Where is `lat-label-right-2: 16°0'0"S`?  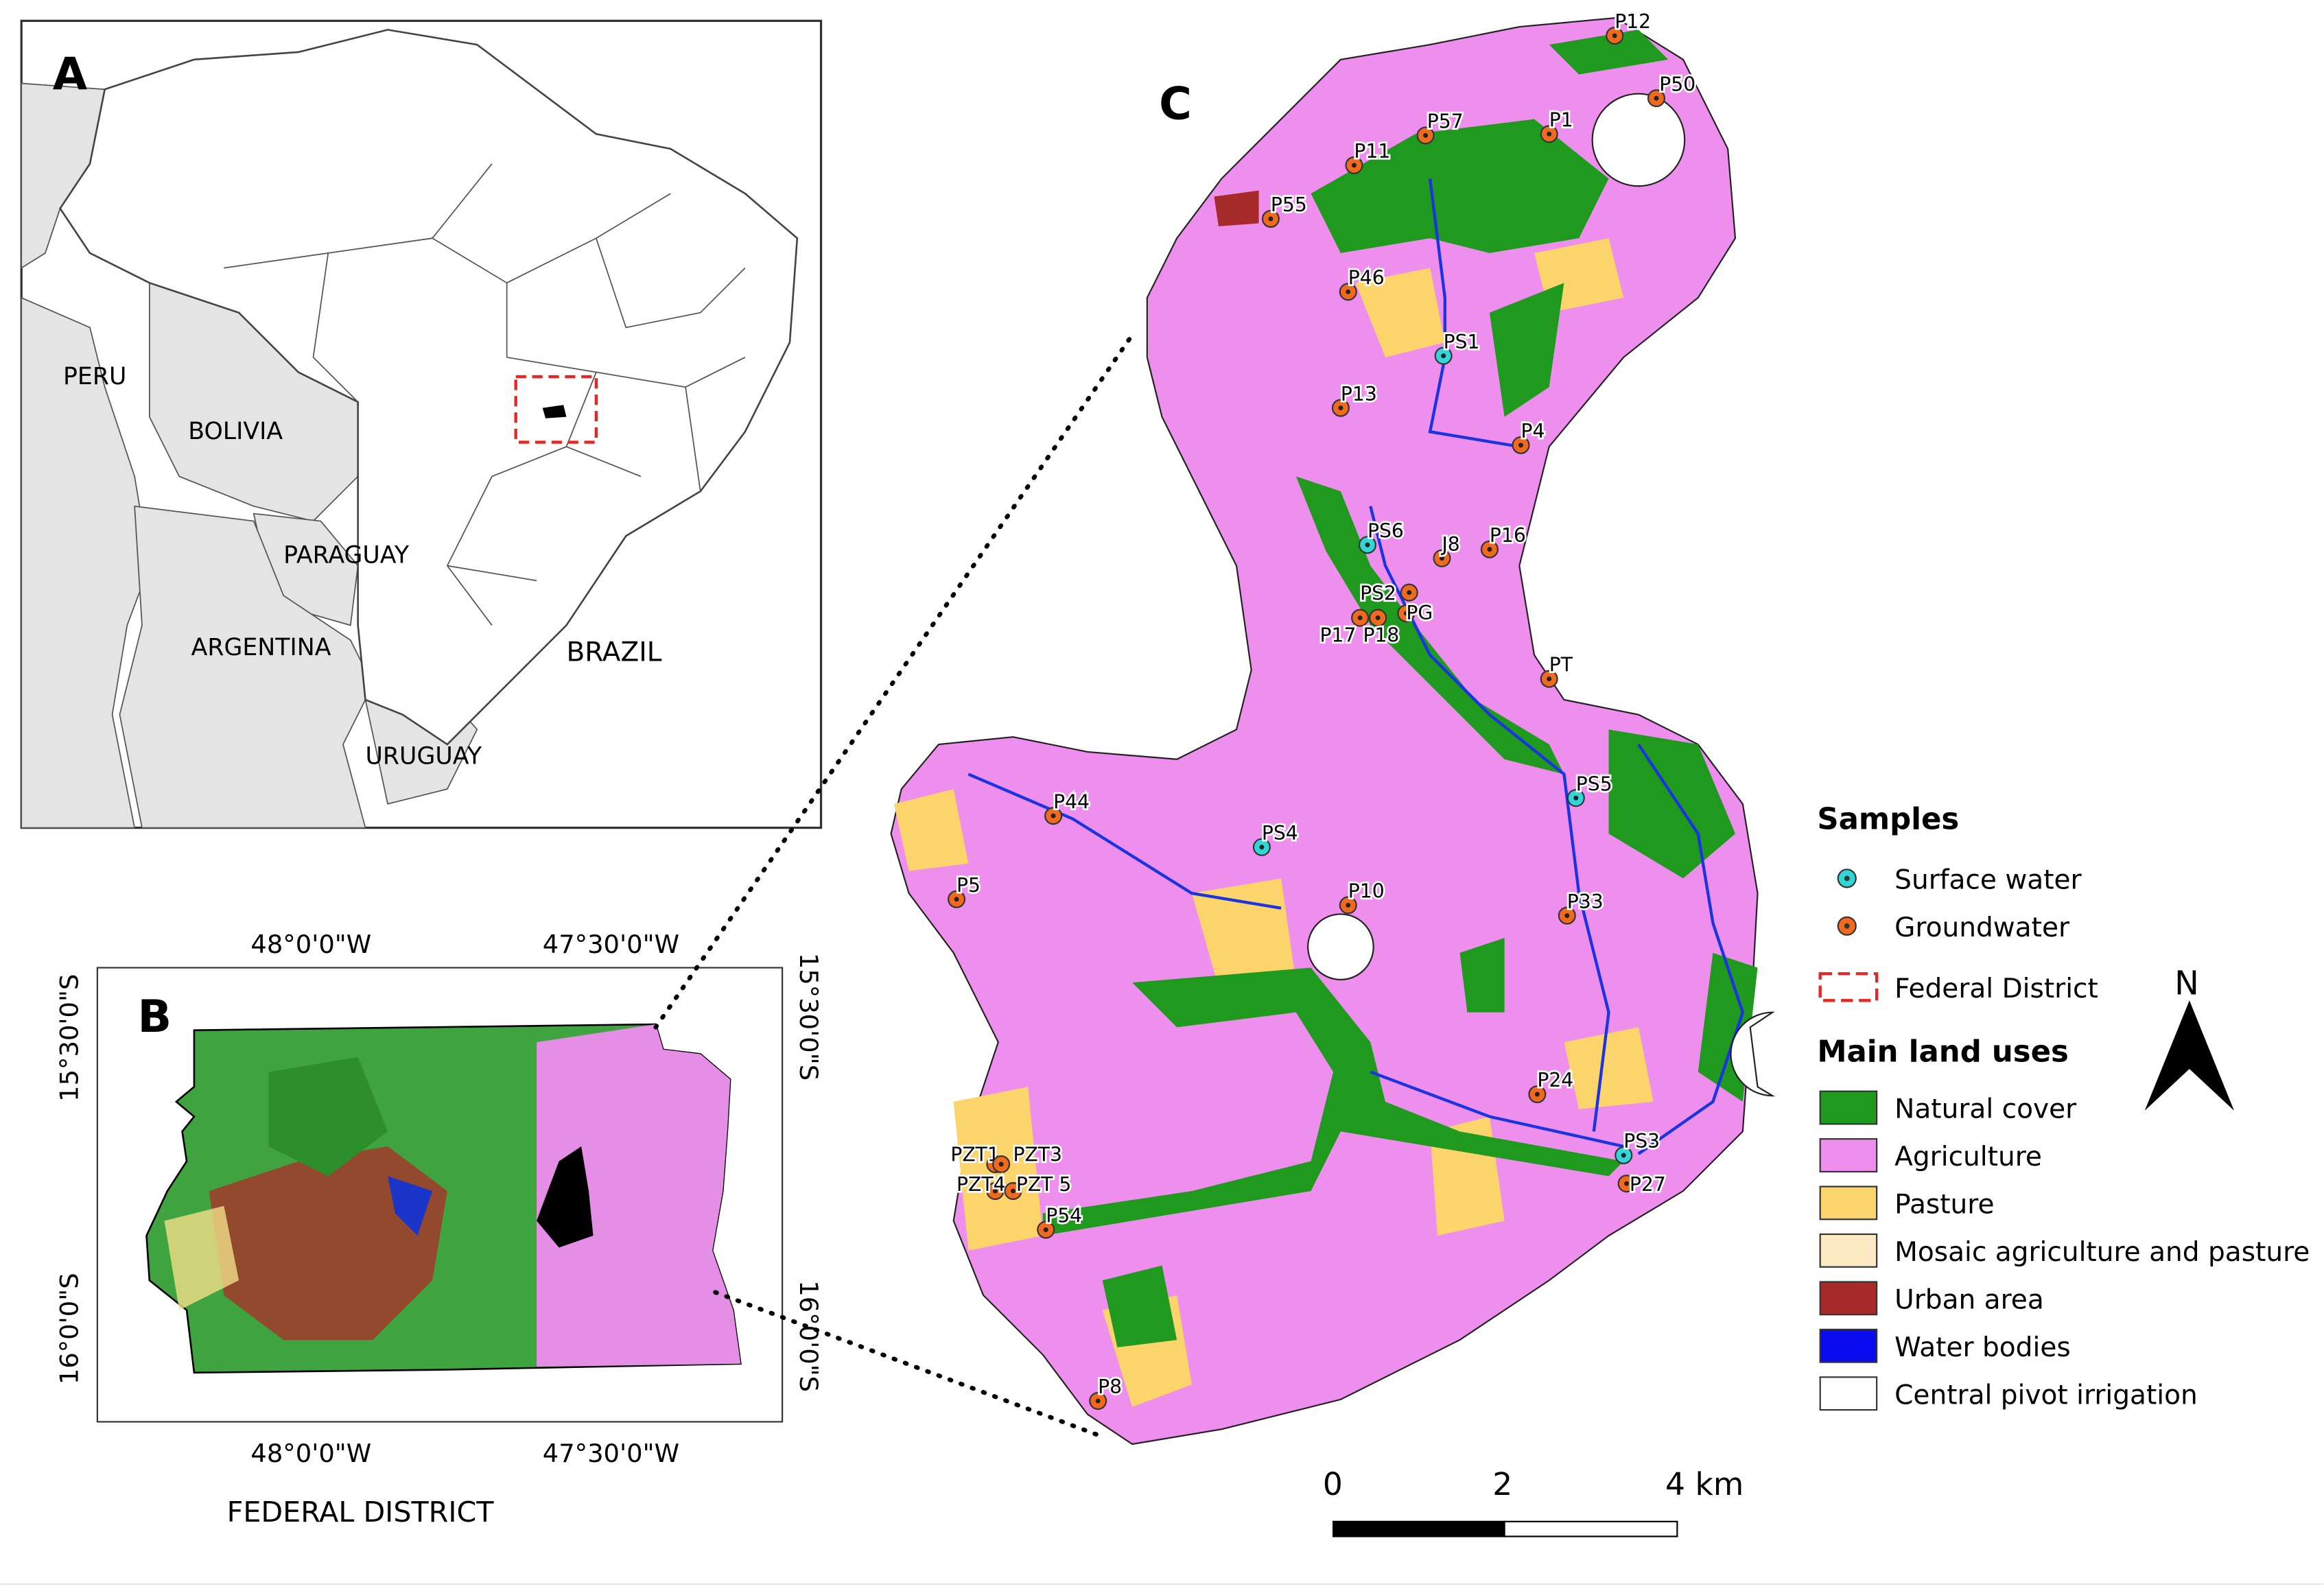 lat-label-right-2: 16°0'0"S is located at coordinates (808, 1336).